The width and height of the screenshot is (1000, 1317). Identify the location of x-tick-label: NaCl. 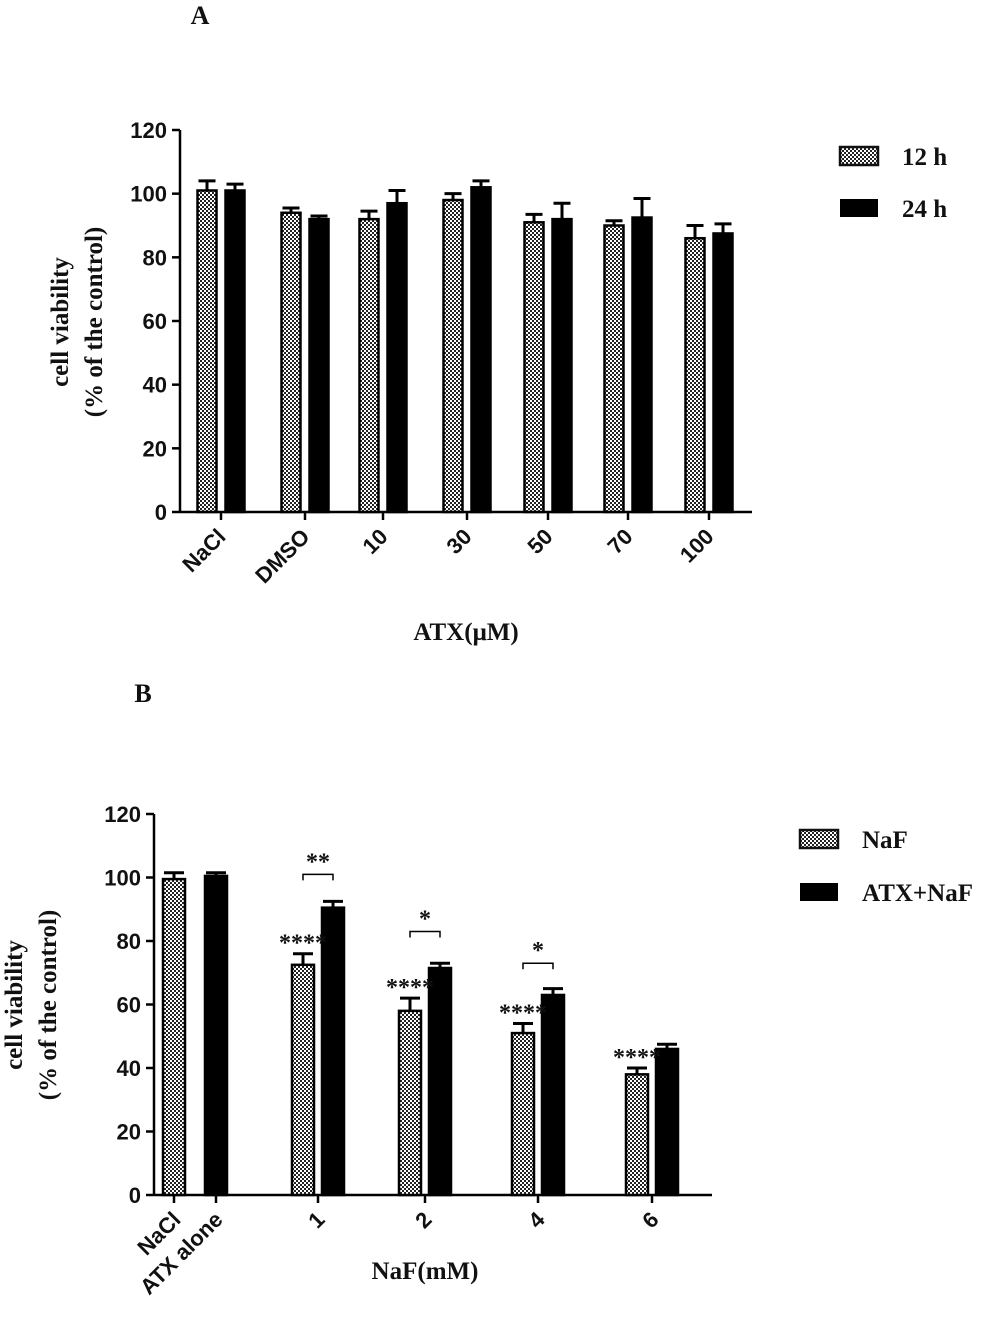
(203, 550).